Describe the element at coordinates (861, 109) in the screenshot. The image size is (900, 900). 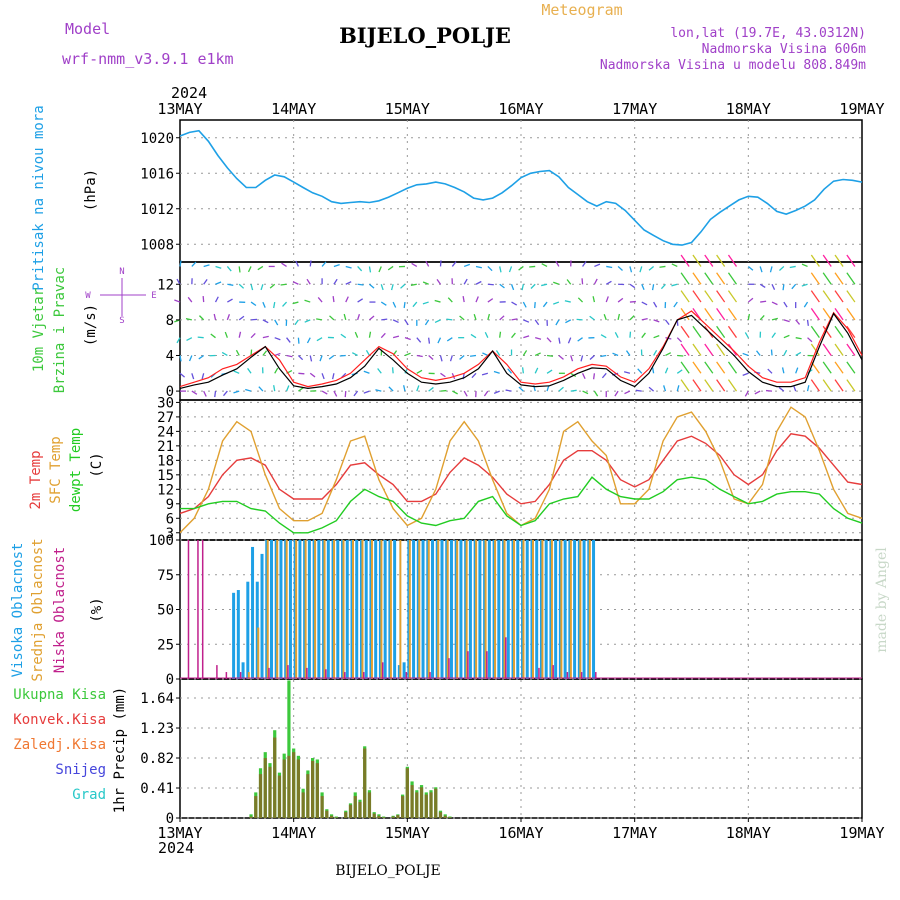
I see `top-day-label: 19MAY` at that location.